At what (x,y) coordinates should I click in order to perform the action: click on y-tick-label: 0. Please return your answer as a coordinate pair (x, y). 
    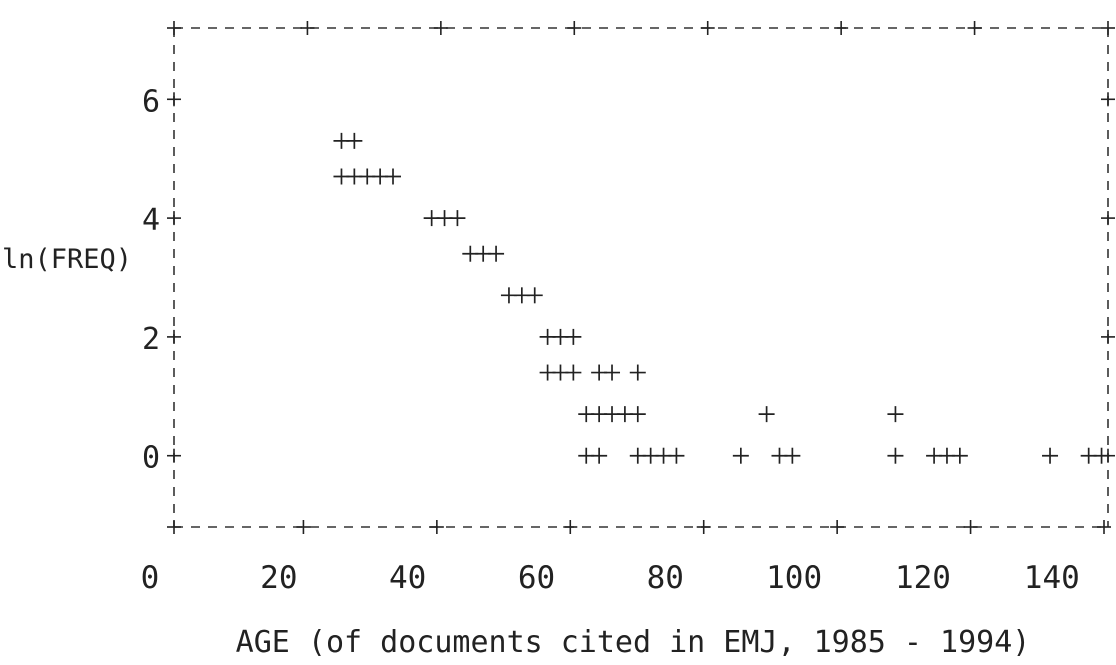
    Looking at the image, I should click on (151, 458).